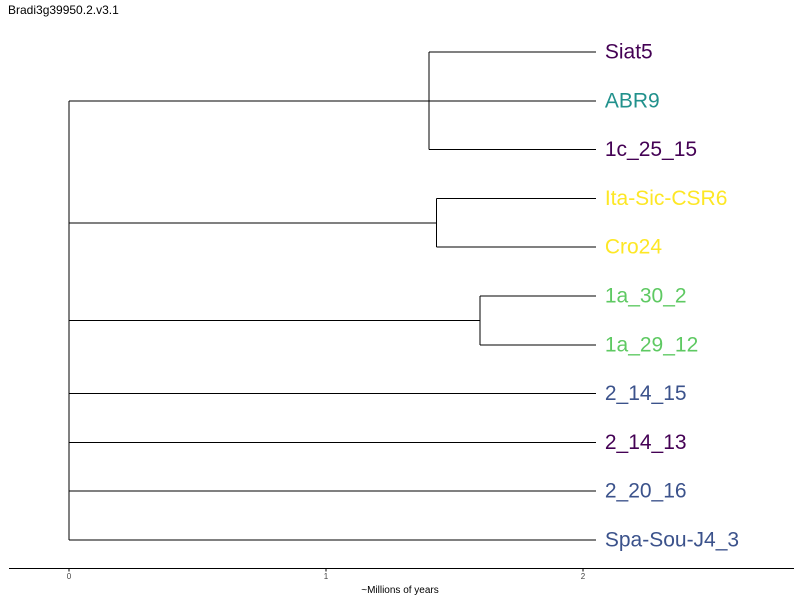  Describe the element at coordinates (651, 149) in the screenshot. I see `leaf-label: 1c_25_15` at that location.